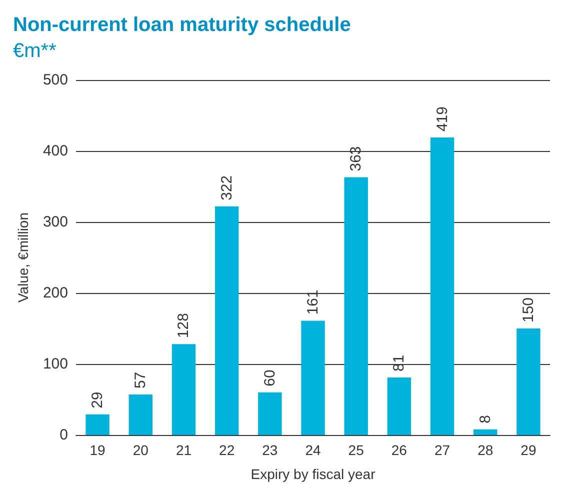  Describe the element at coordinates (98, 450) in the screenshot. I see `x-tick-label: 19` at that location.